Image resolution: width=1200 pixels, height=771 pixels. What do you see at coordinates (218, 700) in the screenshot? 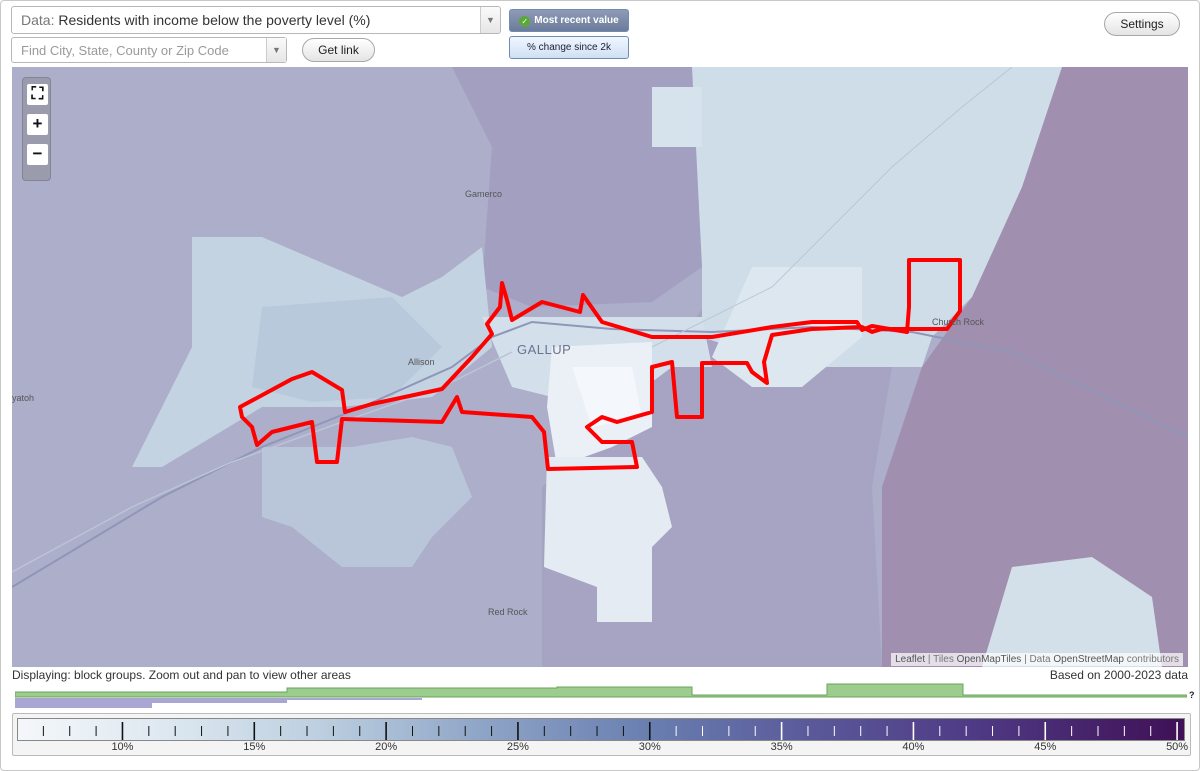
I see `timeline-purple-band` at bounding box center [218, 700].